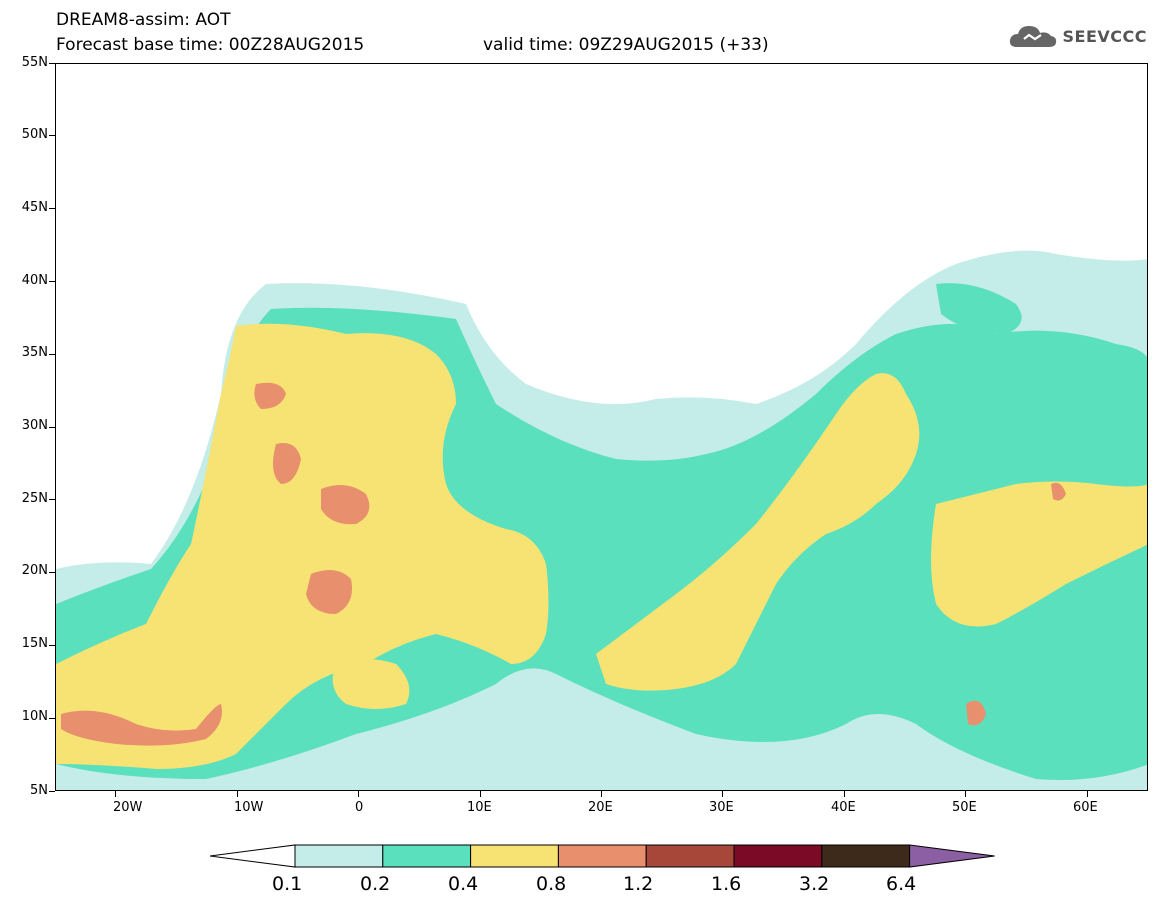 This screenshot has width=1165, height=905. Describe the element at coordinates (34, 570) in the screenshot. I see `lat-label: 20N` at that location.